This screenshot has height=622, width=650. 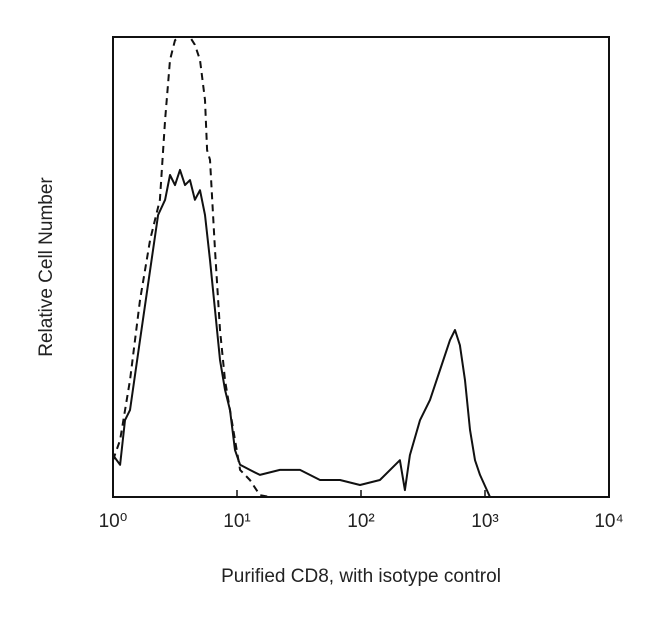 What do you see at coordinates (484, 521) in the screenshot?
I see `x-tick-label: 10³` at bounding box center [484, 521].